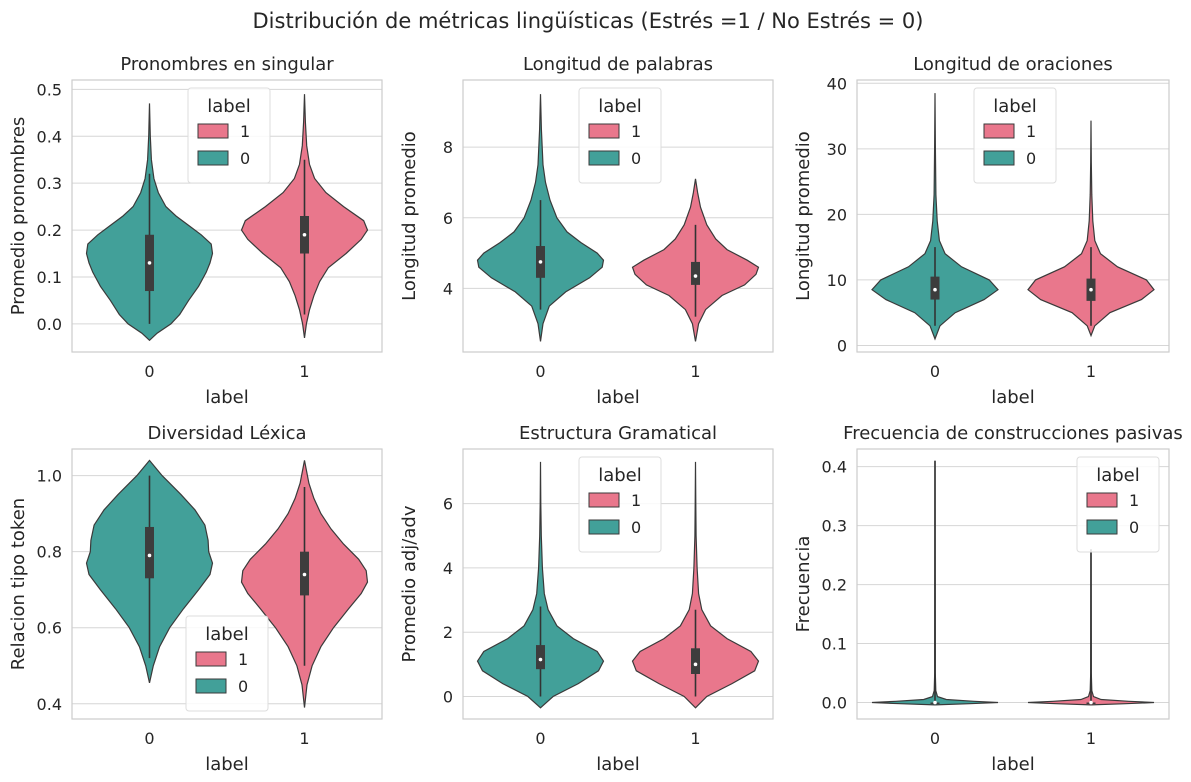 The image size is (1191, 782). What do you see at coordinates (837, 214) in the screenshot?
I see `y-tick-label: 20` at bounding box center [837, 214].